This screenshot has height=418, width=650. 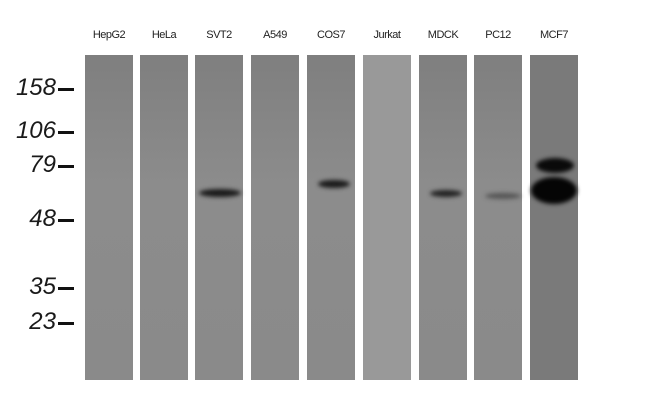 I want to click on band-mcf7-upper, so click(x=555, y=165).